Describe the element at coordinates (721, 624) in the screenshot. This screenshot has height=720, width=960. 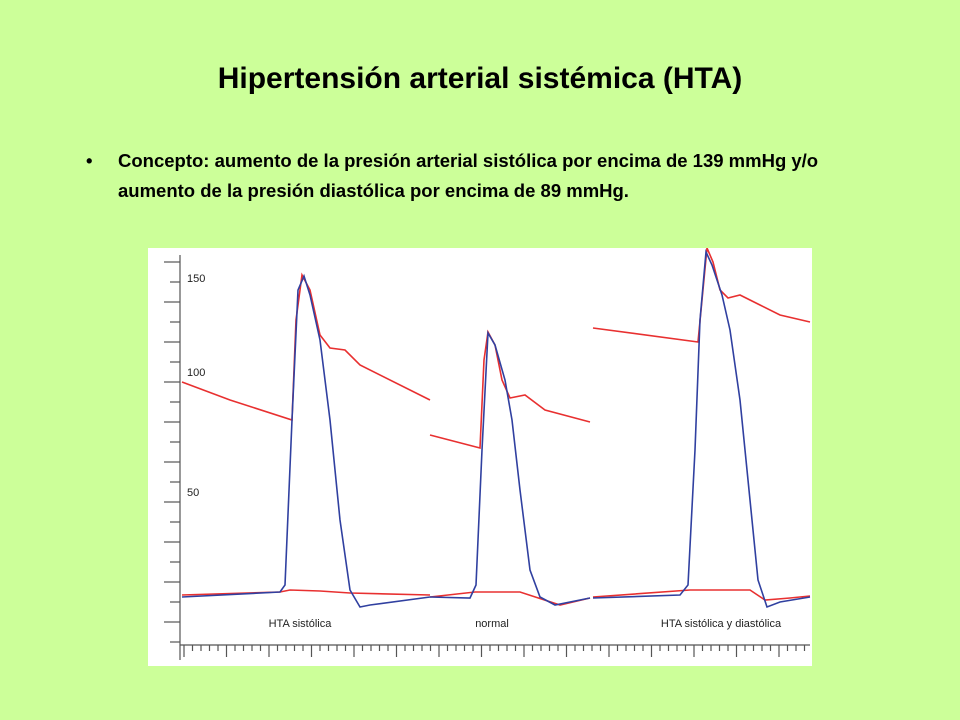
I see `segment-label: HTA sistólica y diastólica` at that location.